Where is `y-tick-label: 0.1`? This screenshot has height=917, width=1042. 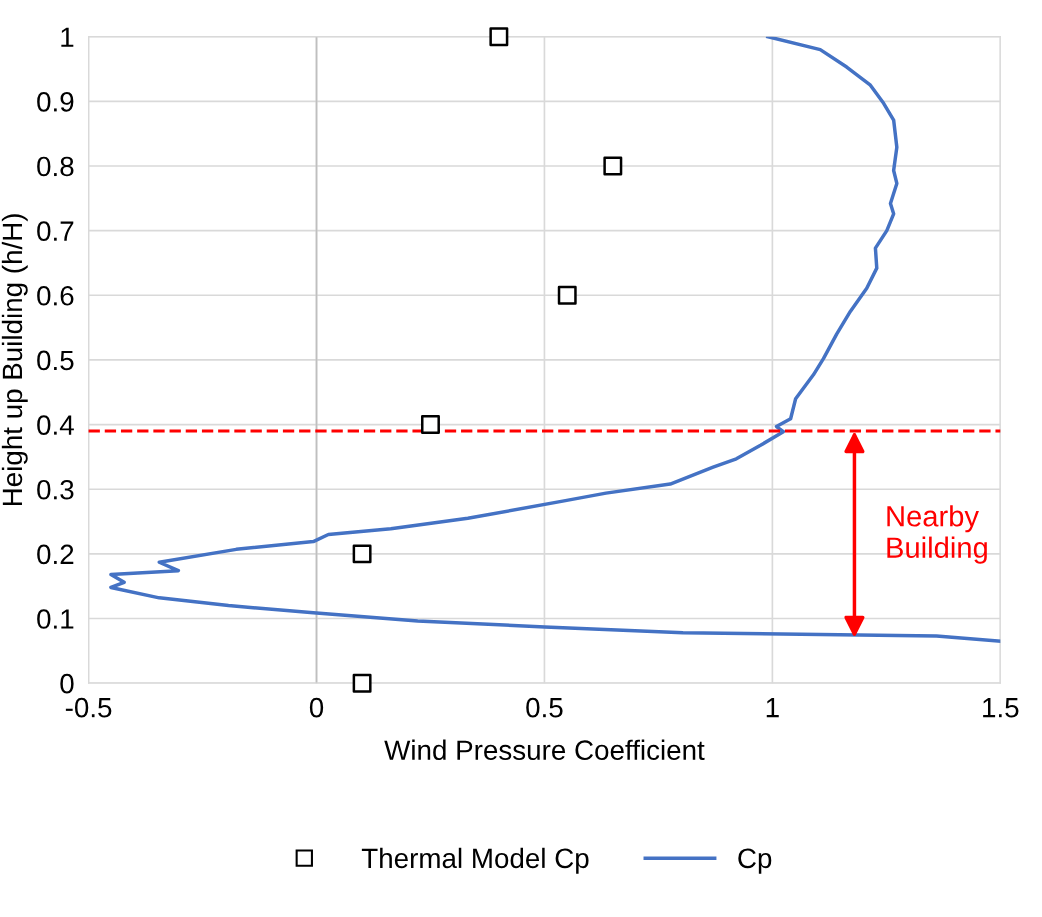
y-tick-label: 0.1 is located at coordinates (55, 619).